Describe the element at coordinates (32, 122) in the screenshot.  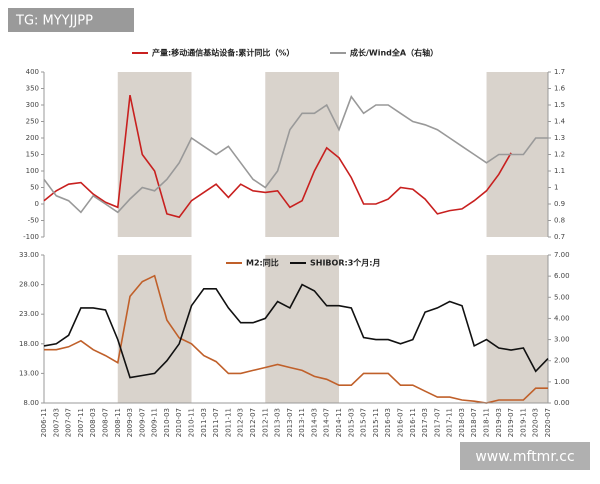
I see `y-tick-label: 250` at that location.